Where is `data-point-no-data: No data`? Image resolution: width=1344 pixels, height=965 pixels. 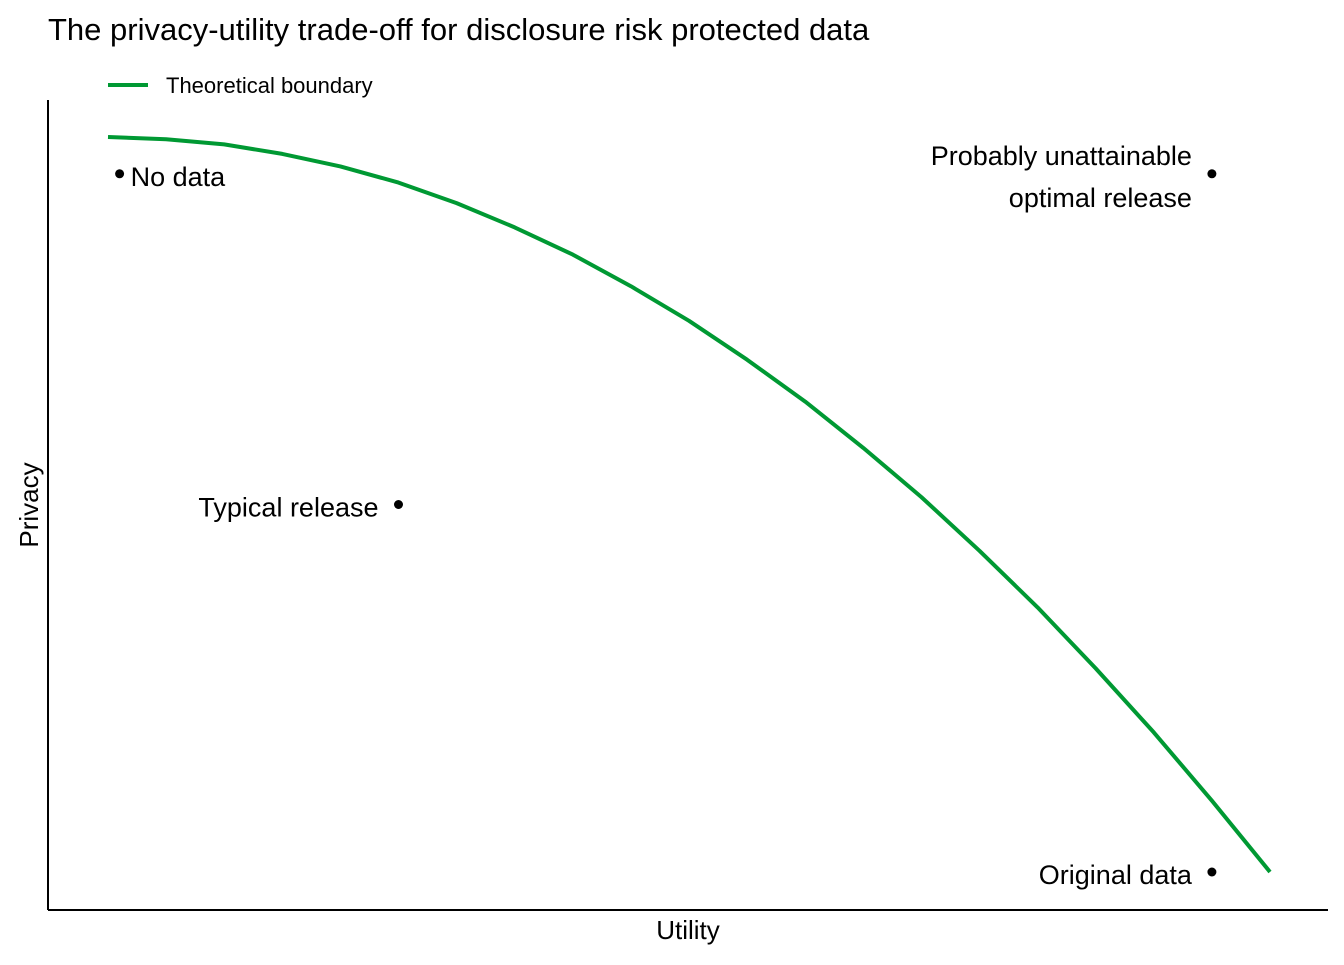
data-point-no-data: No data is located at coordinates (170, 177).